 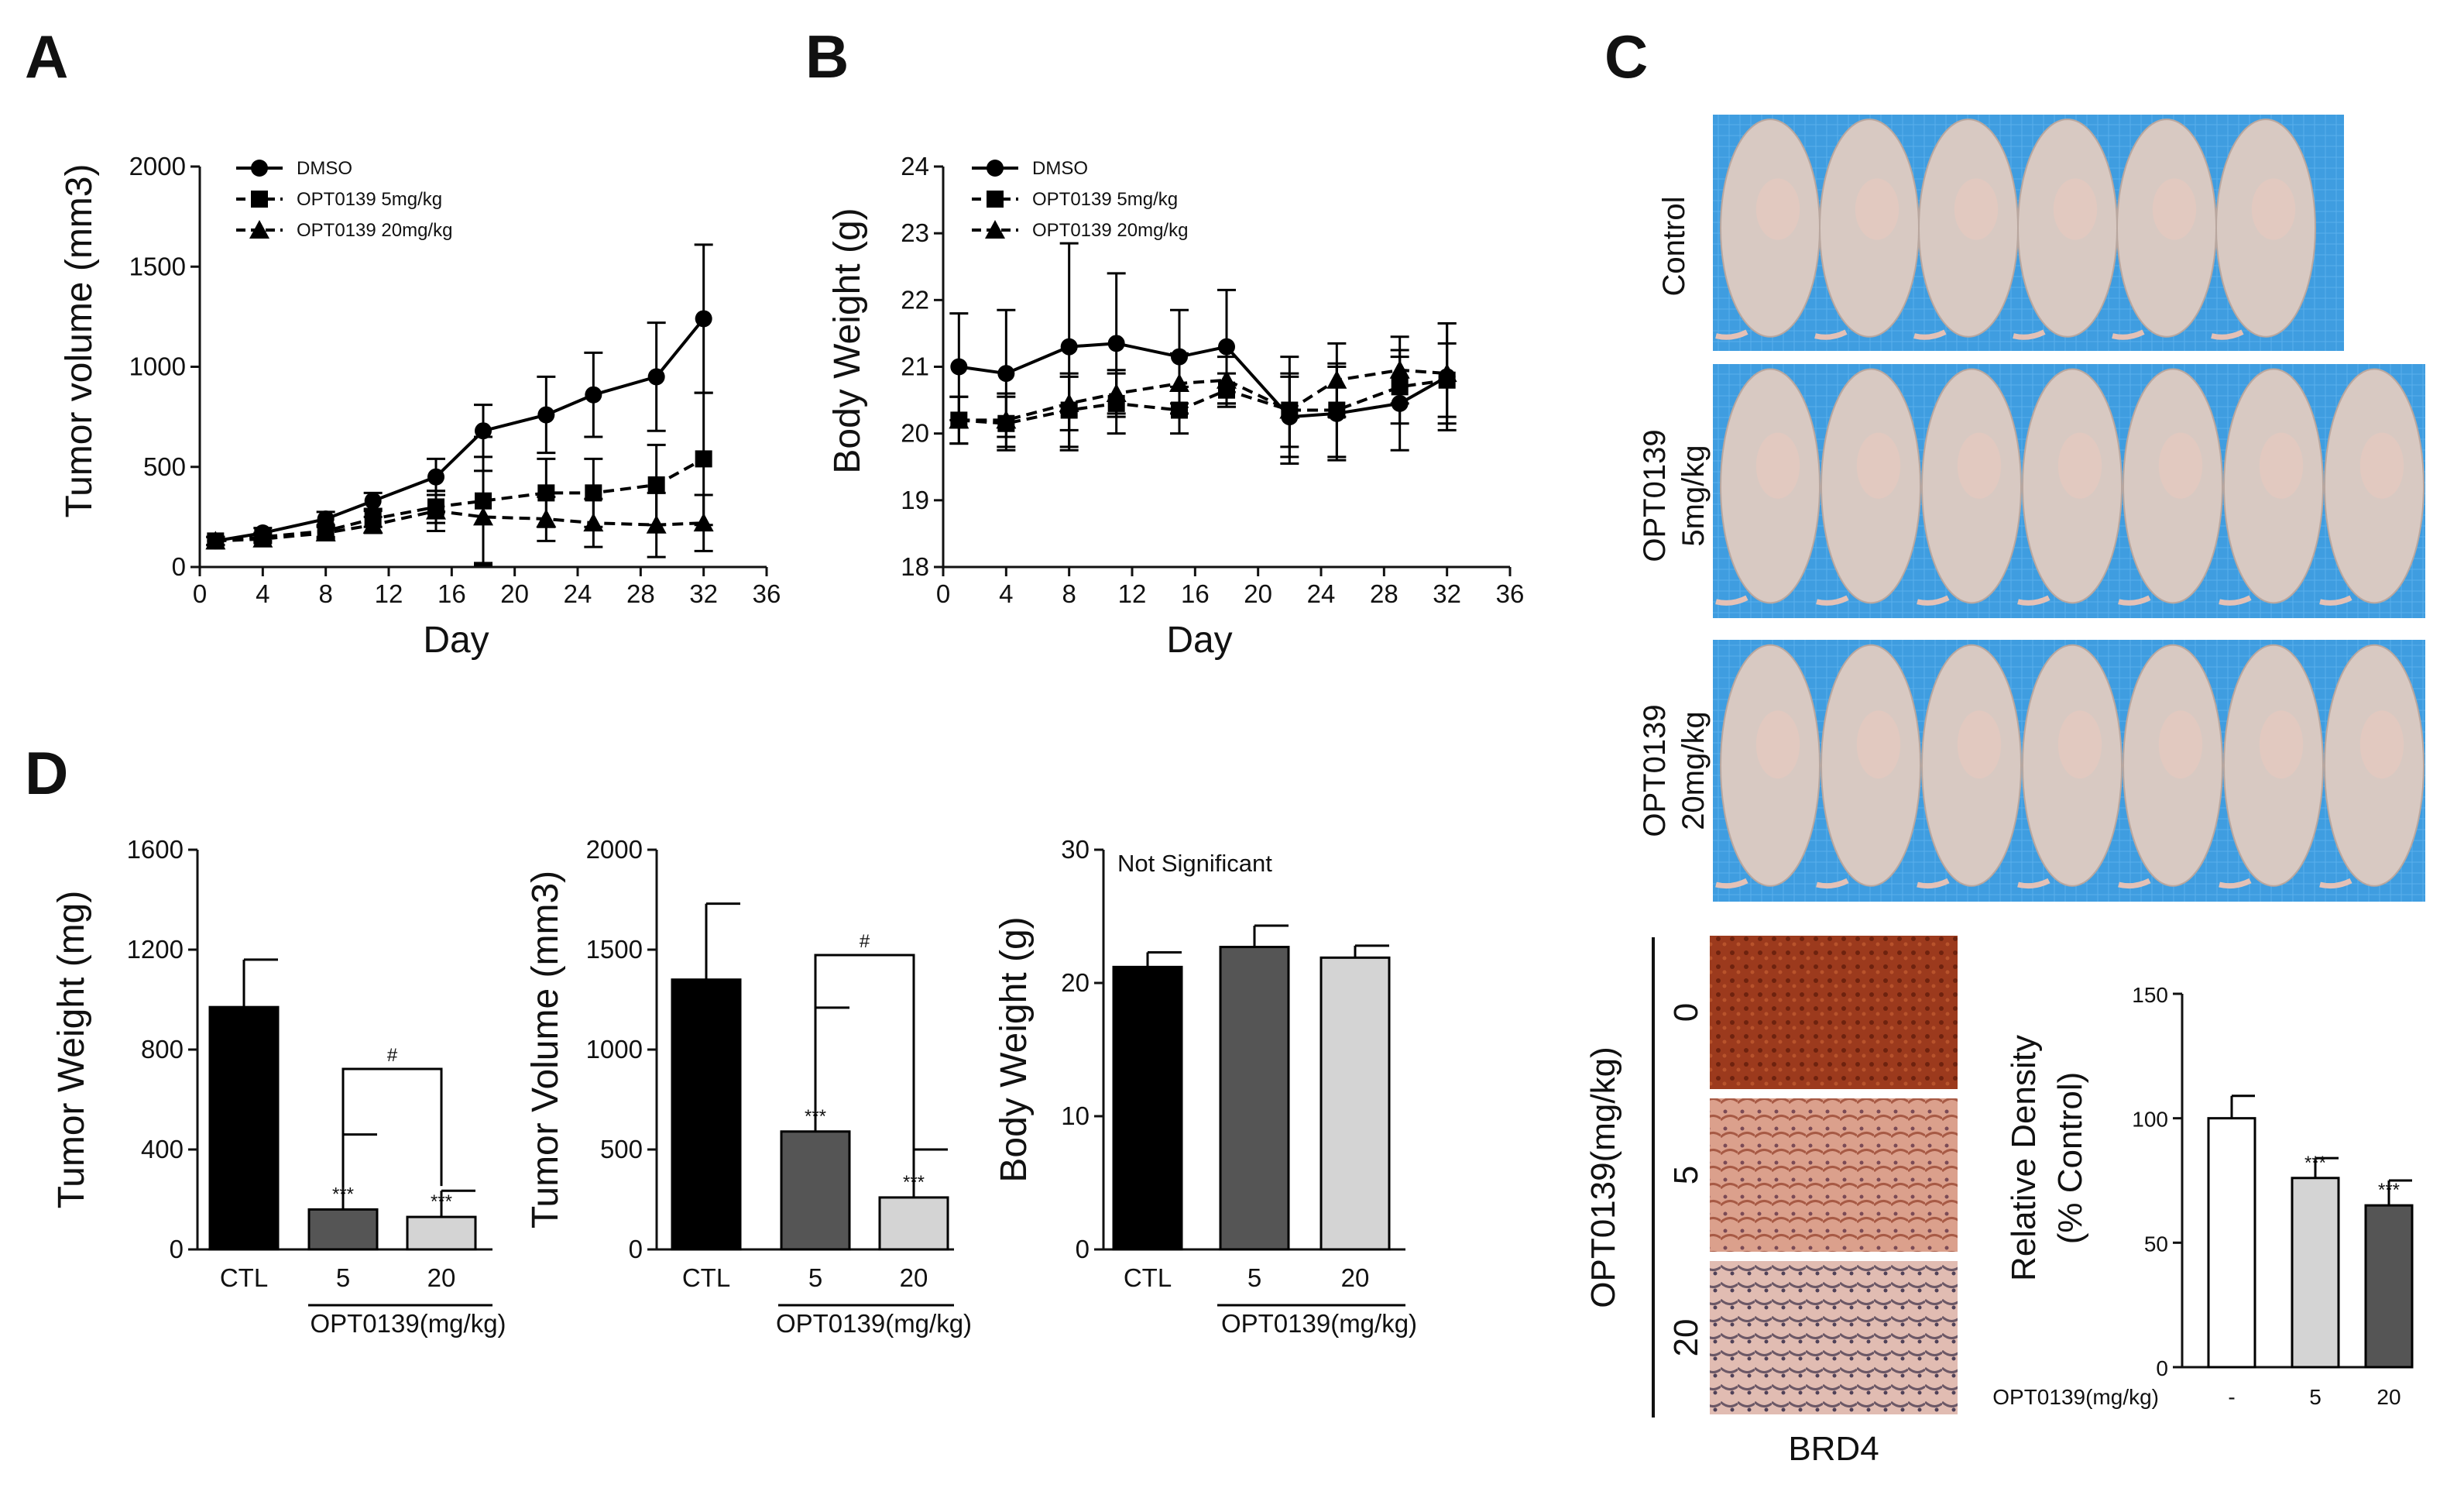 What do you see at coordinates (915, 366) in the screenshot?
I see `y-tick-label: 21` at bounding box center [915, 366].